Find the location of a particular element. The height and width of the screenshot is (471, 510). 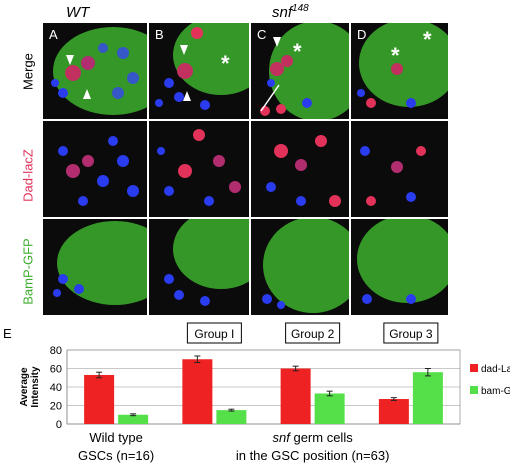

micrograph-bam-snf-c is located at coordinates (300, 267).